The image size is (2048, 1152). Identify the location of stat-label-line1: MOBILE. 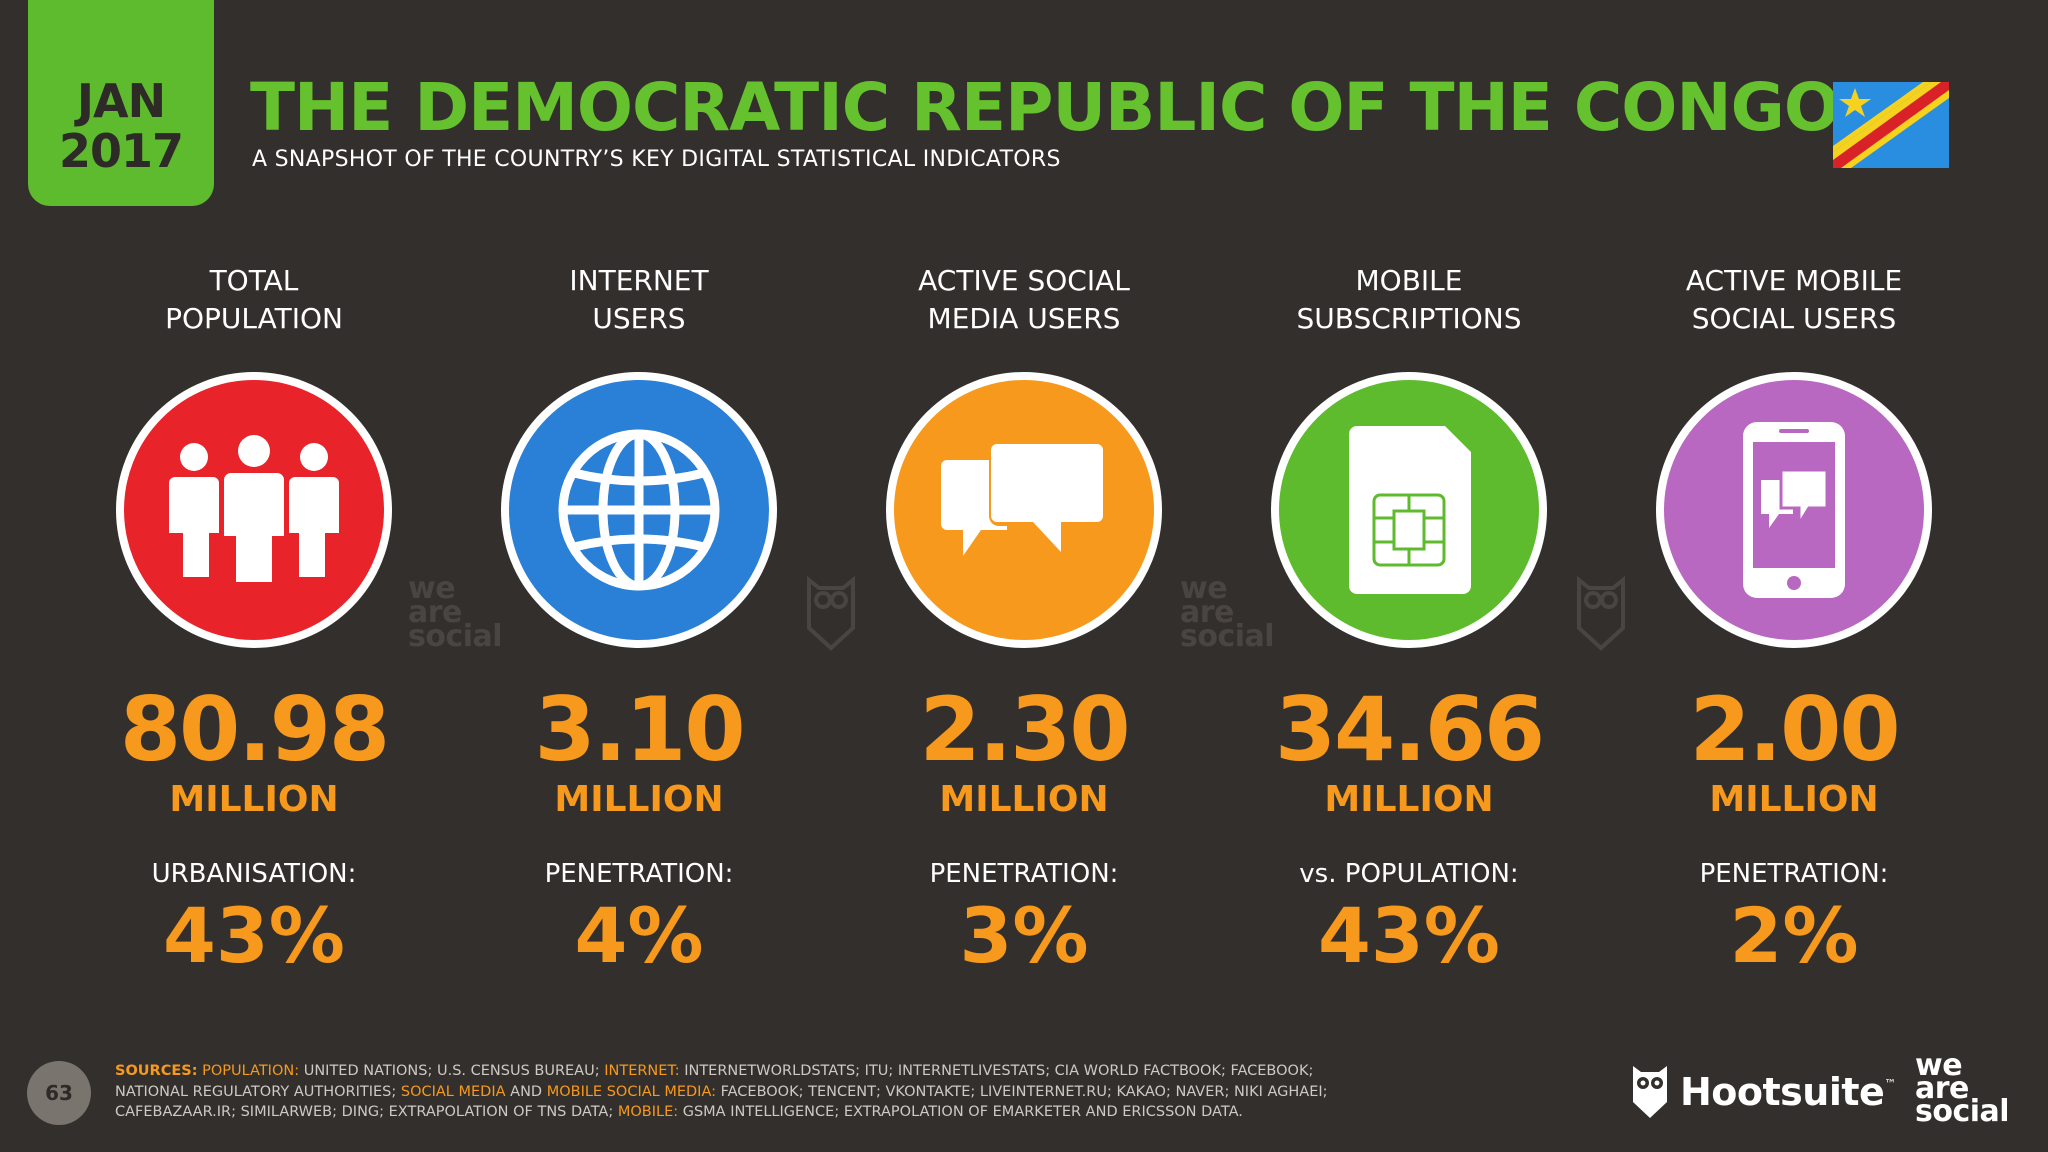
(1409, 280).